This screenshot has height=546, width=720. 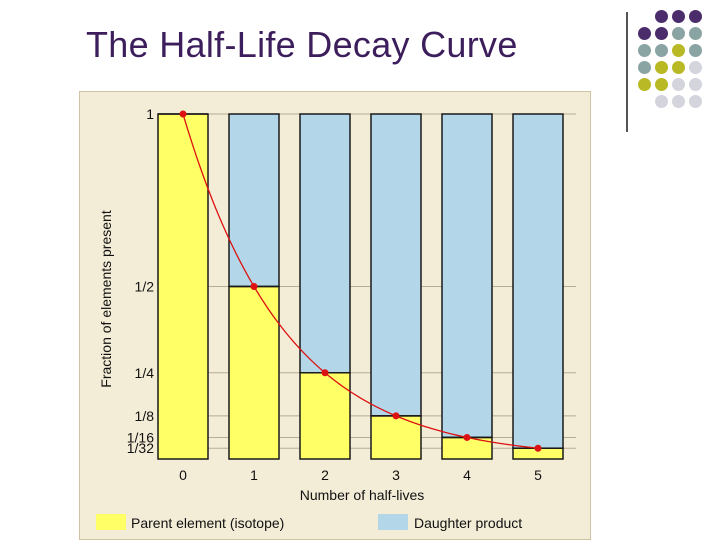 I want to click on y-tick-label: 1/16, so click(x=140, y=437).